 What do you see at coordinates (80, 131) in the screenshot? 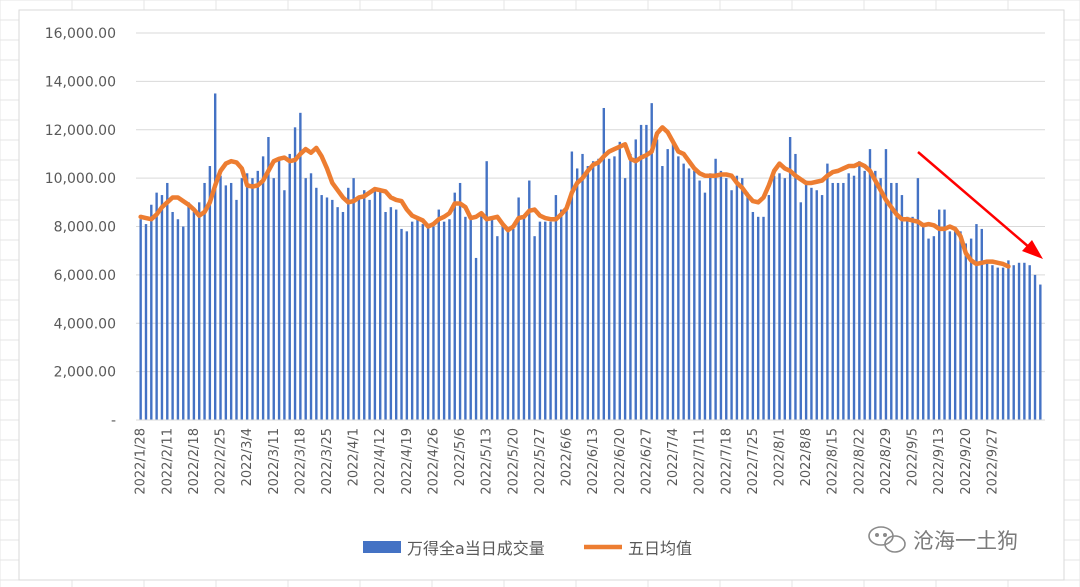
I see `y-tick-label: 12,000.00` at bounding box center [80, 131].